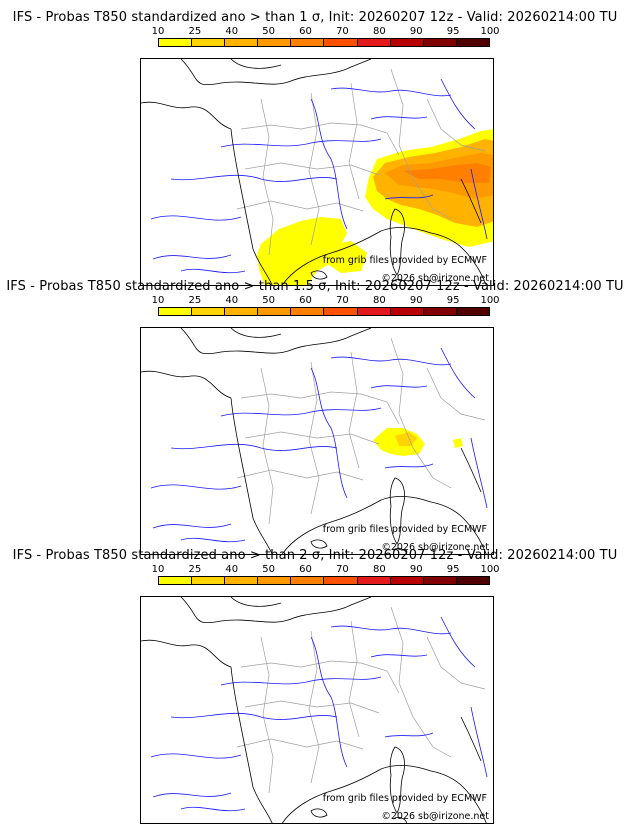 The height and width of the screenshot is (828, 630). Describe the element at coordinates (406, 439) in the screenshot. I see `prob-area-orange-alps` at that location.